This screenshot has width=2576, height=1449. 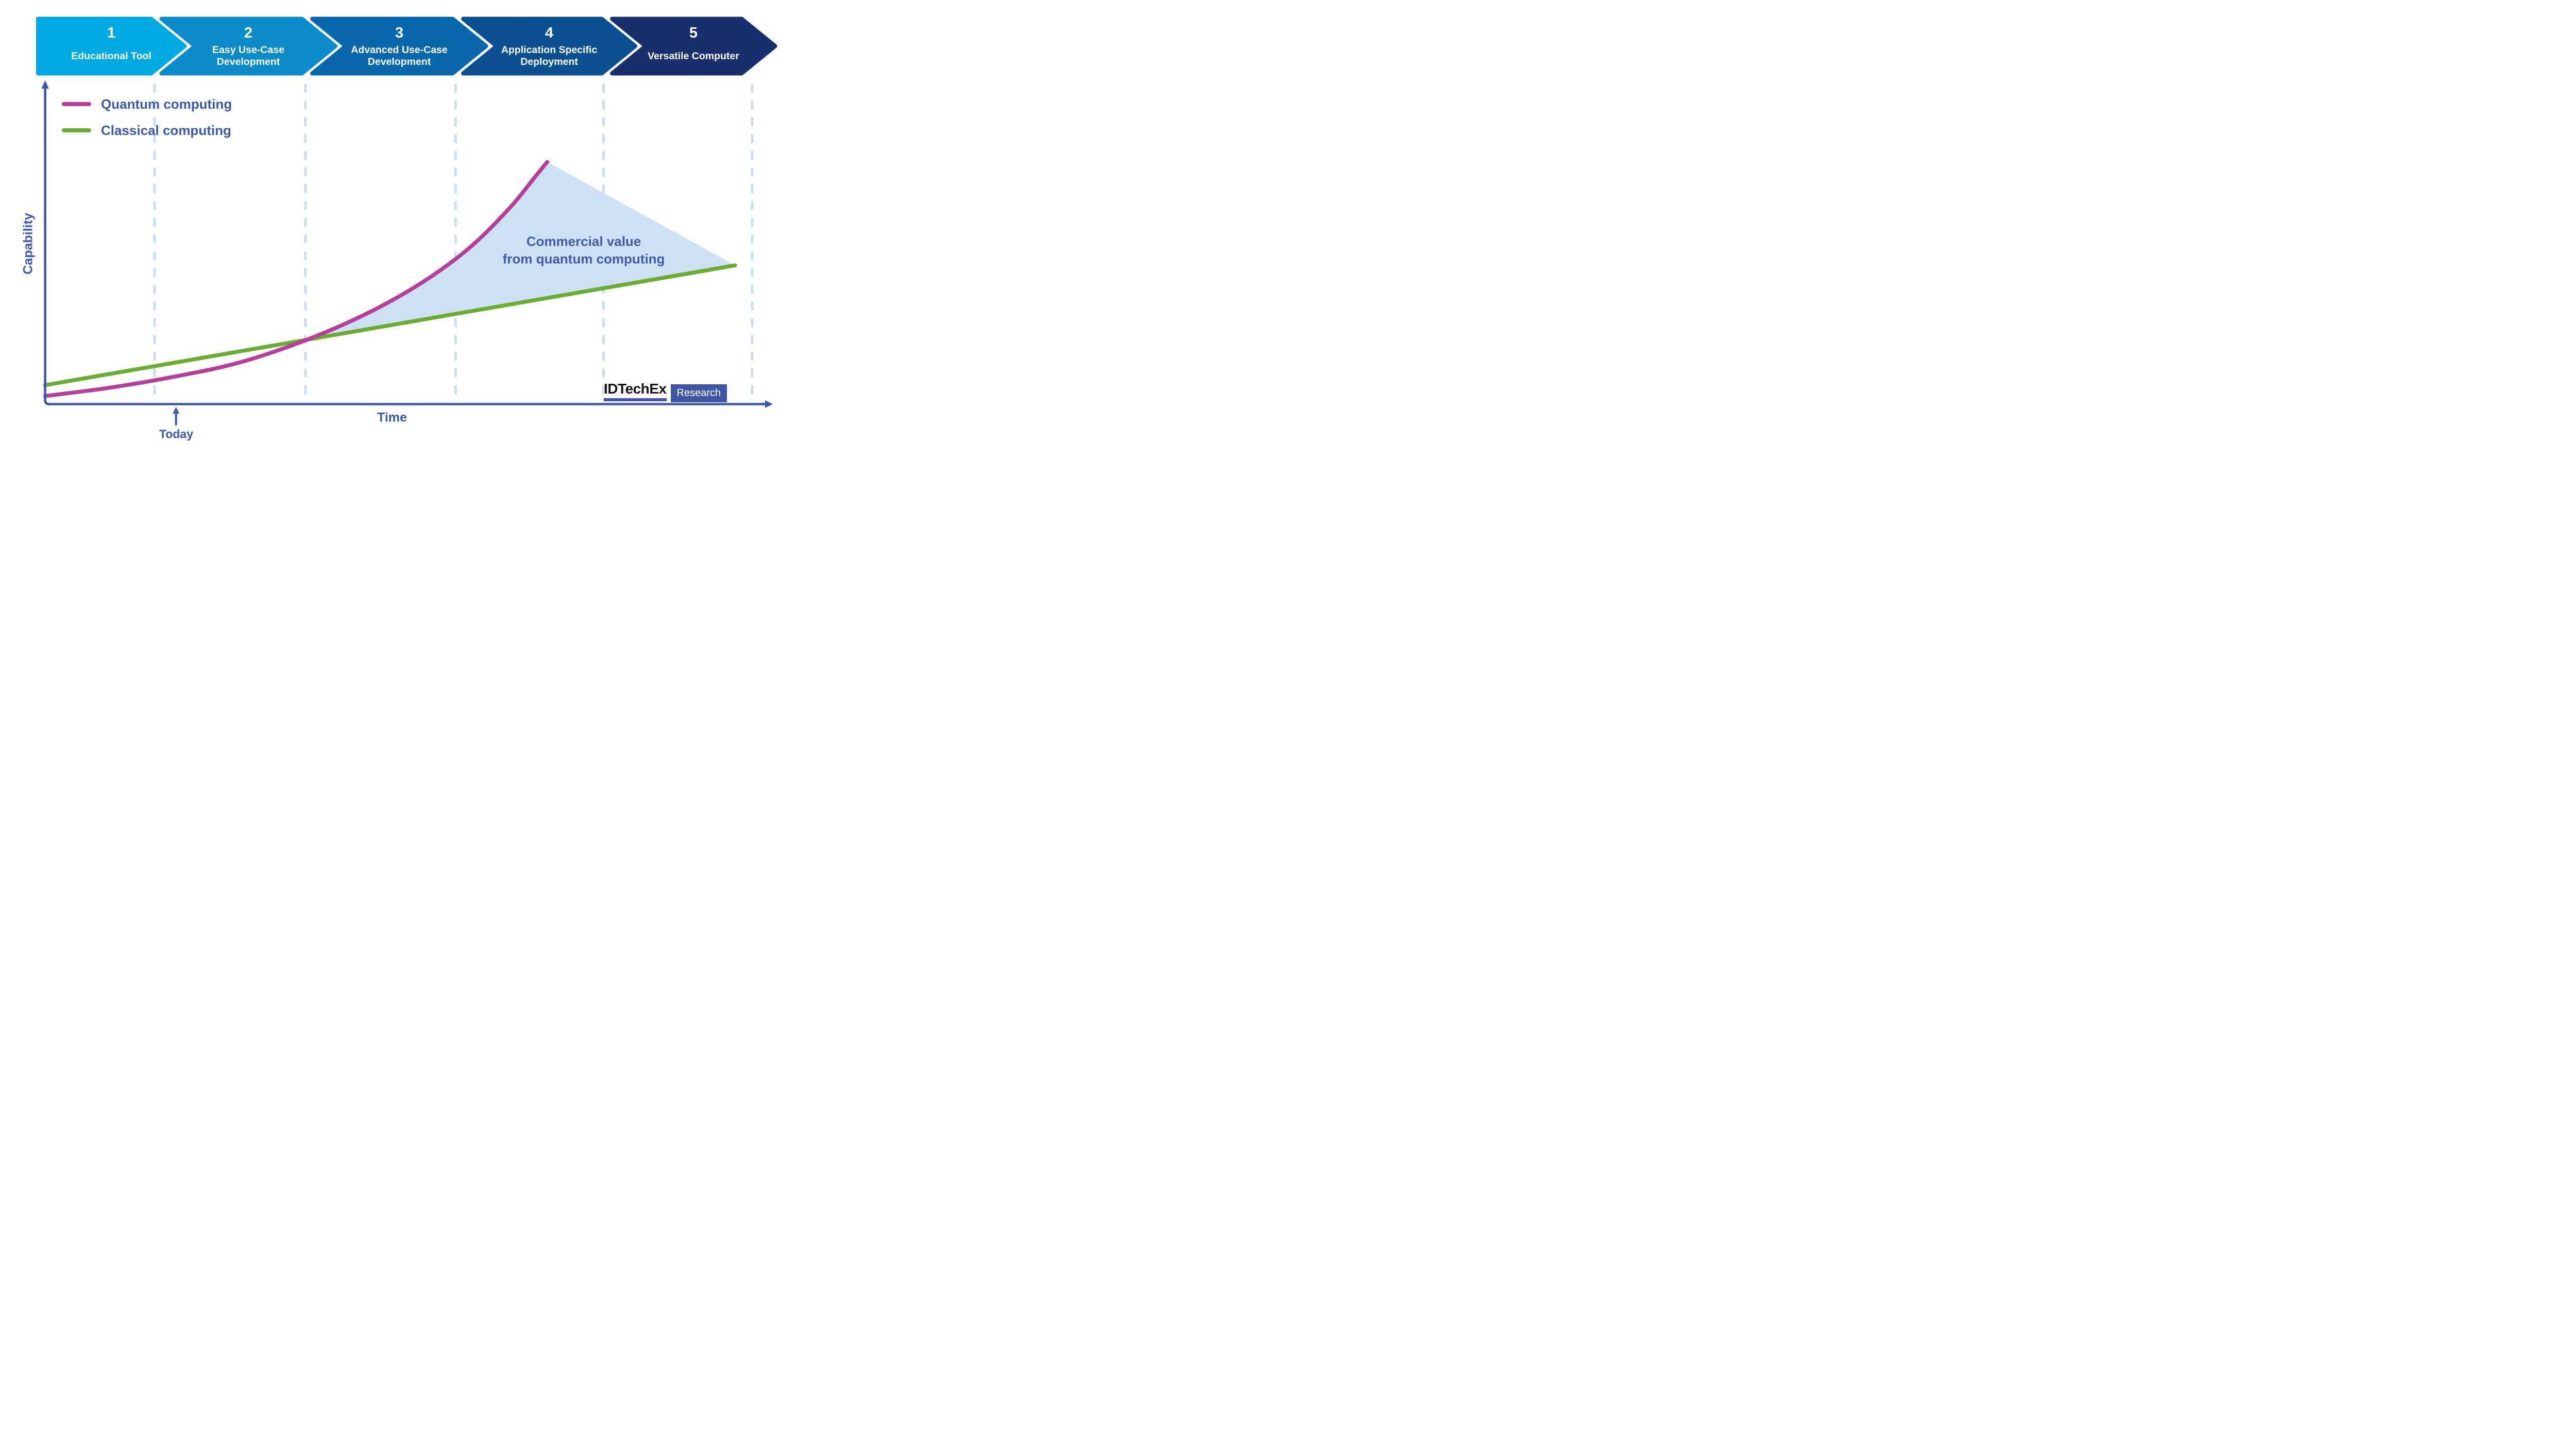 I want to click on y-axis-label: Capability, so click(x=28, y=244).